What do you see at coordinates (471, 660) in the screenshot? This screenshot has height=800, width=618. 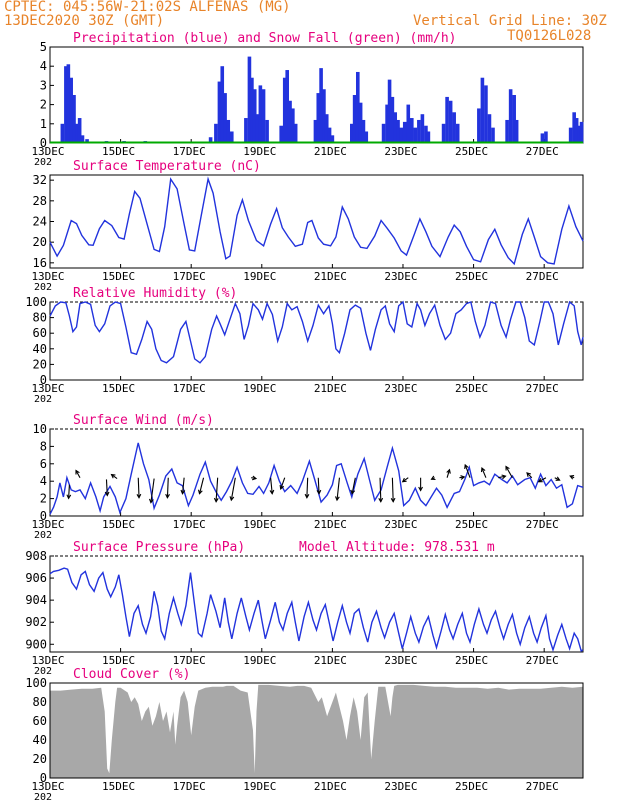 I see `pressure-xtick-label: 25DEC` at bounding box center [471, 660].